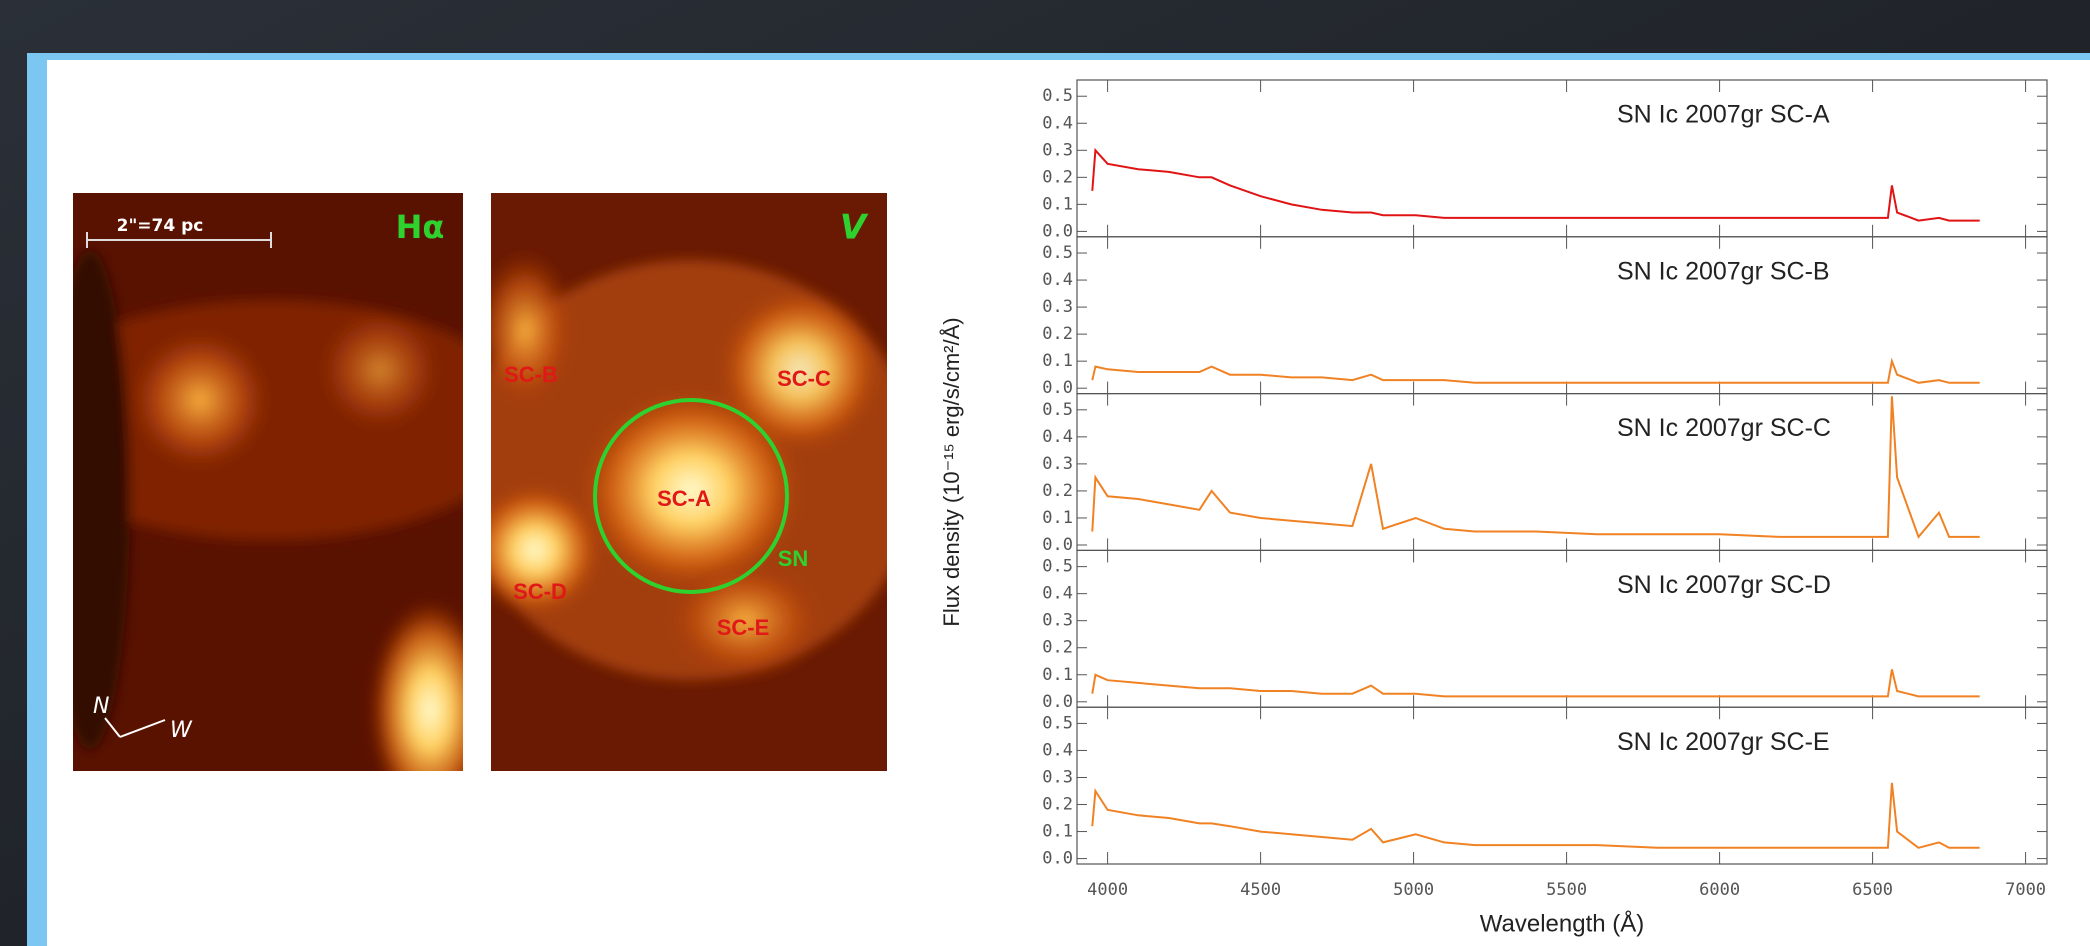 The height and width of the screenshot is (946, 2090). What do you see at coordinates (743, 627) in the screenshot?
I see `cluster-label: SC-E` at bounding box center [743, 627].